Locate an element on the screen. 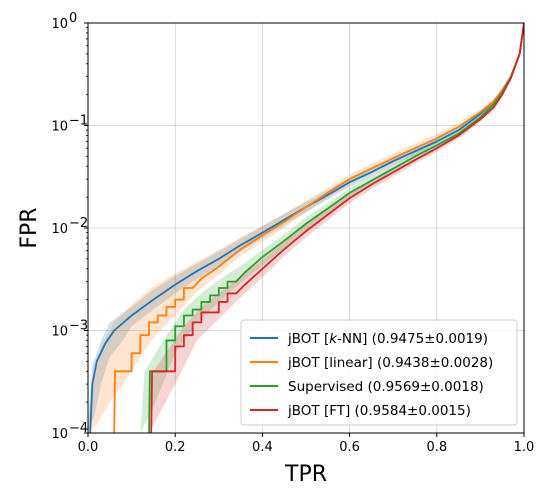 This screenshot has height=500, width=550. y-tick-exponent: −2 is located at coordinates (78, 223).